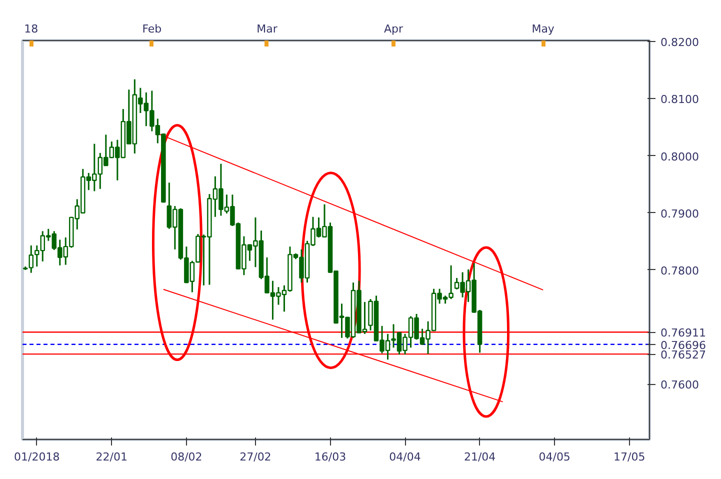 The image size is (721, 479). I want to click on x-tick-label: 08/02, so click(186, 457).